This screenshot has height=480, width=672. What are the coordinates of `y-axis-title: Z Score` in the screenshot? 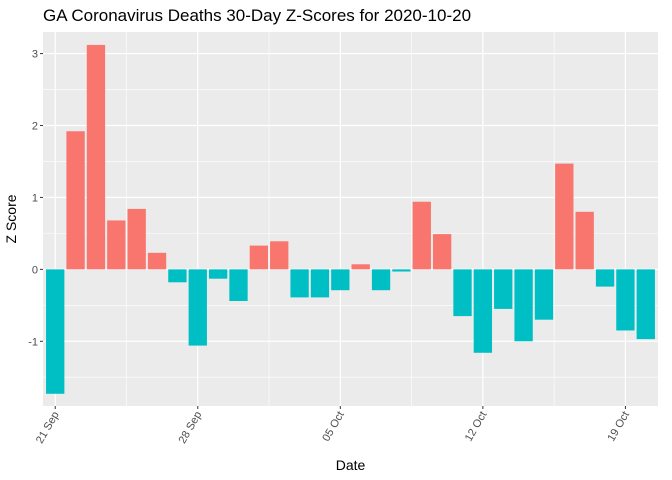 It's located at (11, 218).